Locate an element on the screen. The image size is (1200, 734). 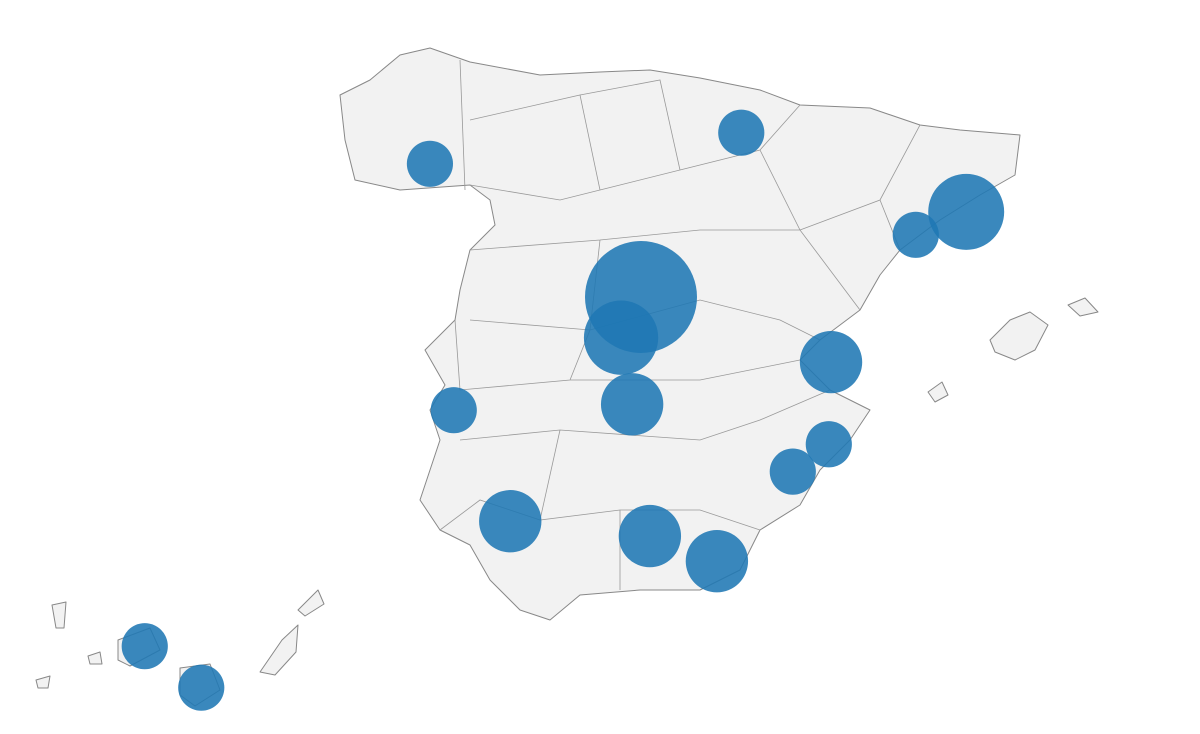
ibiza is located at coordinates (938, 392).